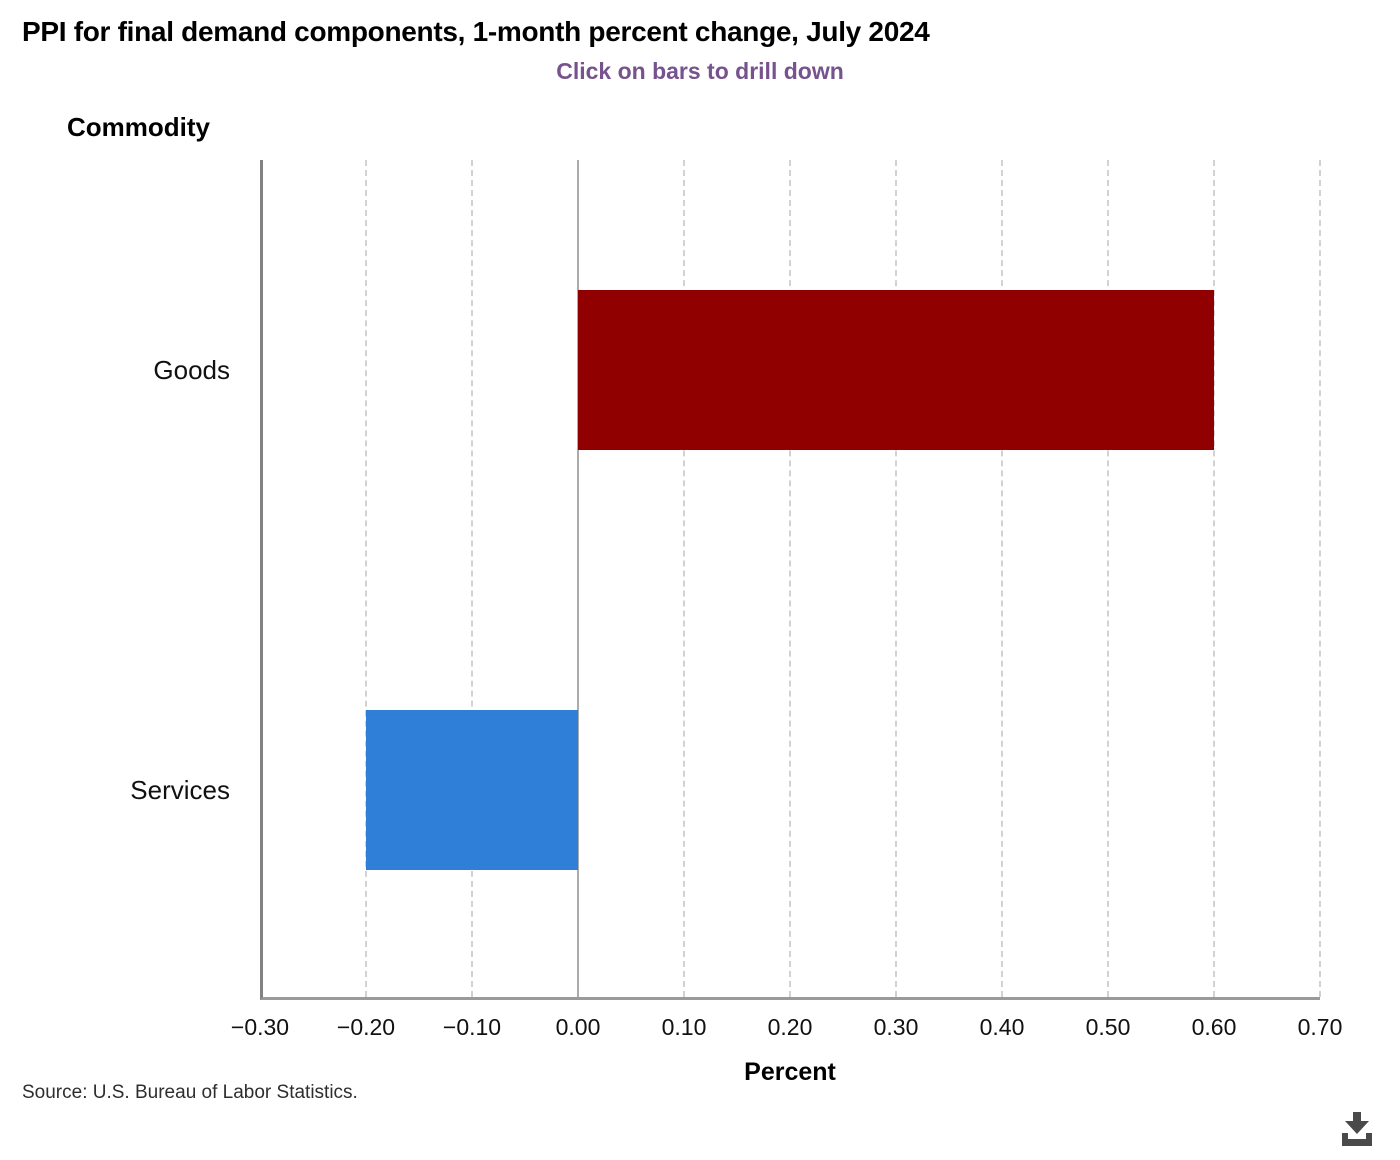  I want to click on x-tick-label: 0.30, so click(896, 1027).